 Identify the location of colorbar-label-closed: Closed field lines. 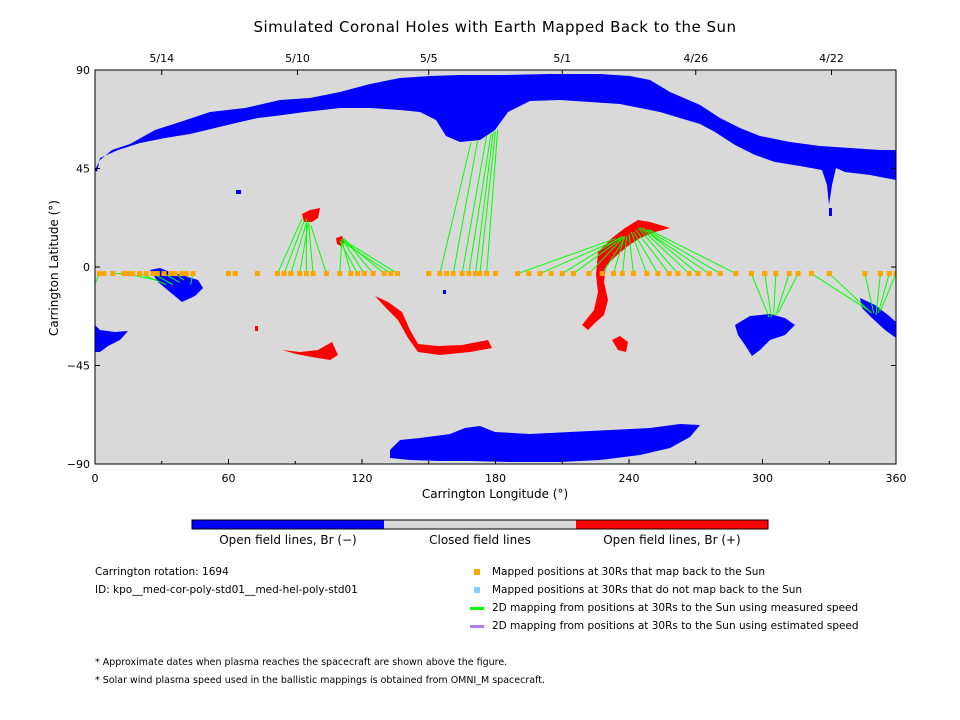
(480, 540).